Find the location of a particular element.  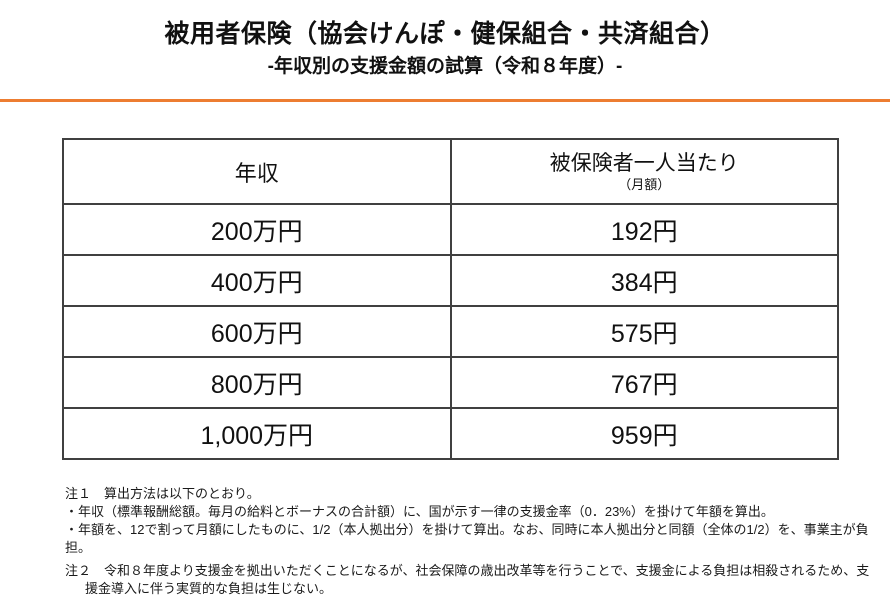

income-cell: 800万円 is located at coordinates (257, 382).